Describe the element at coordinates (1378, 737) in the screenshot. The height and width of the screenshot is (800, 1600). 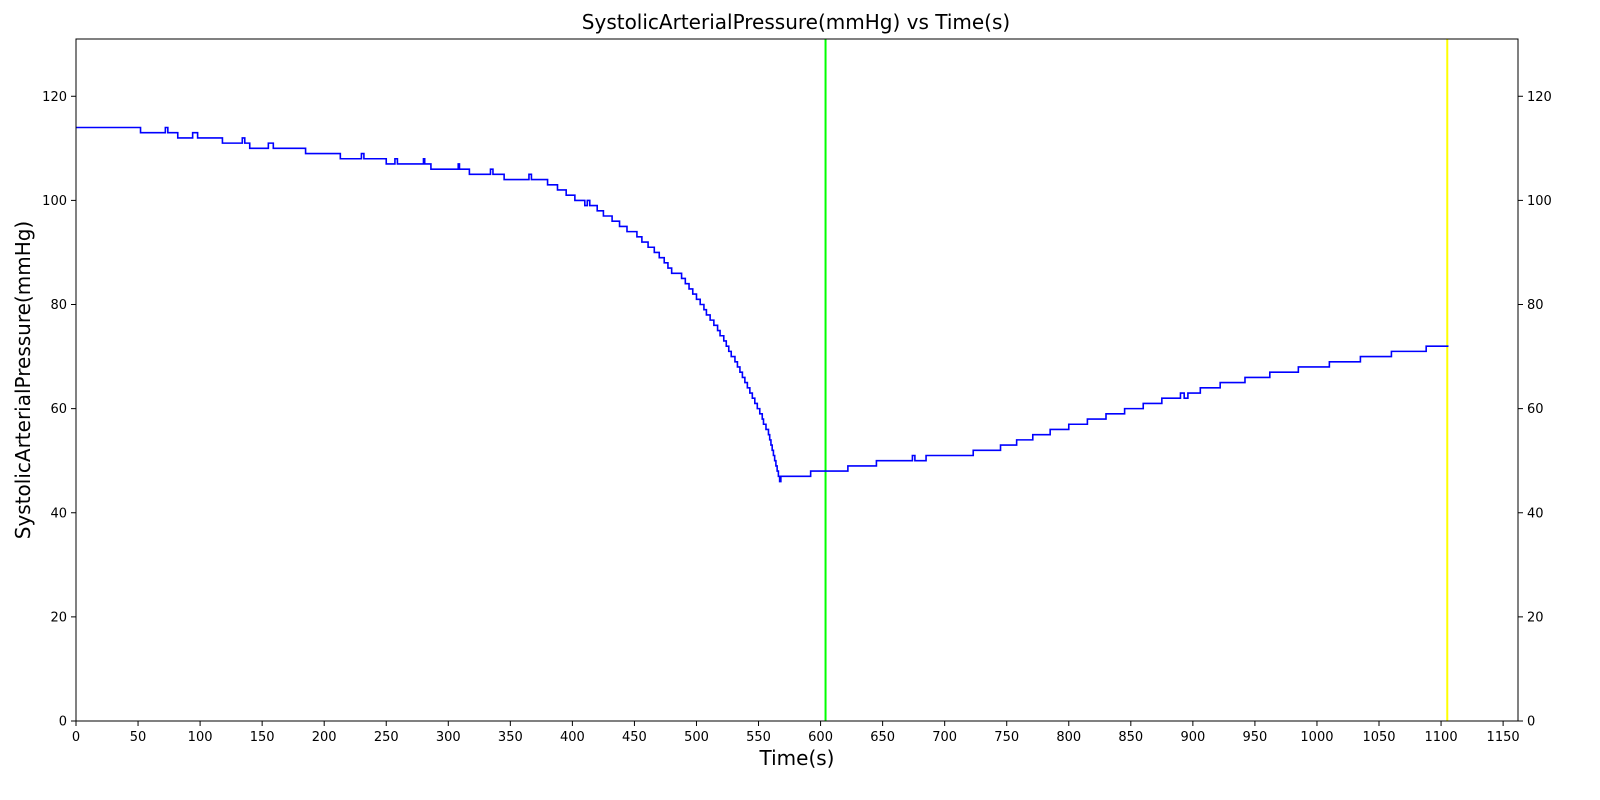
I see `x-tick-label: 1050` at that location.